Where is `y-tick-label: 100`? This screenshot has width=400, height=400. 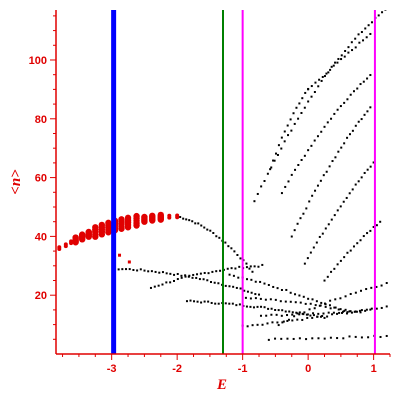
y-tick-label: 100 is located at coordinates (38, 61).